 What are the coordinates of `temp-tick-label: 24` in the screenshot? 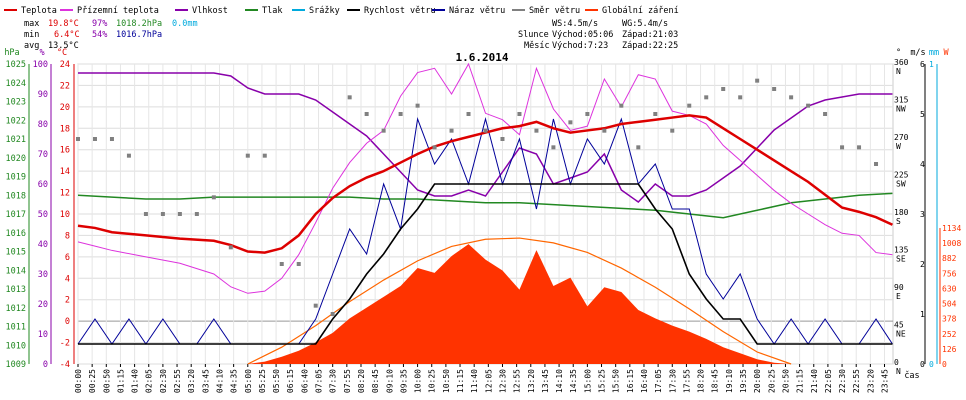 It's located at (65, 65).